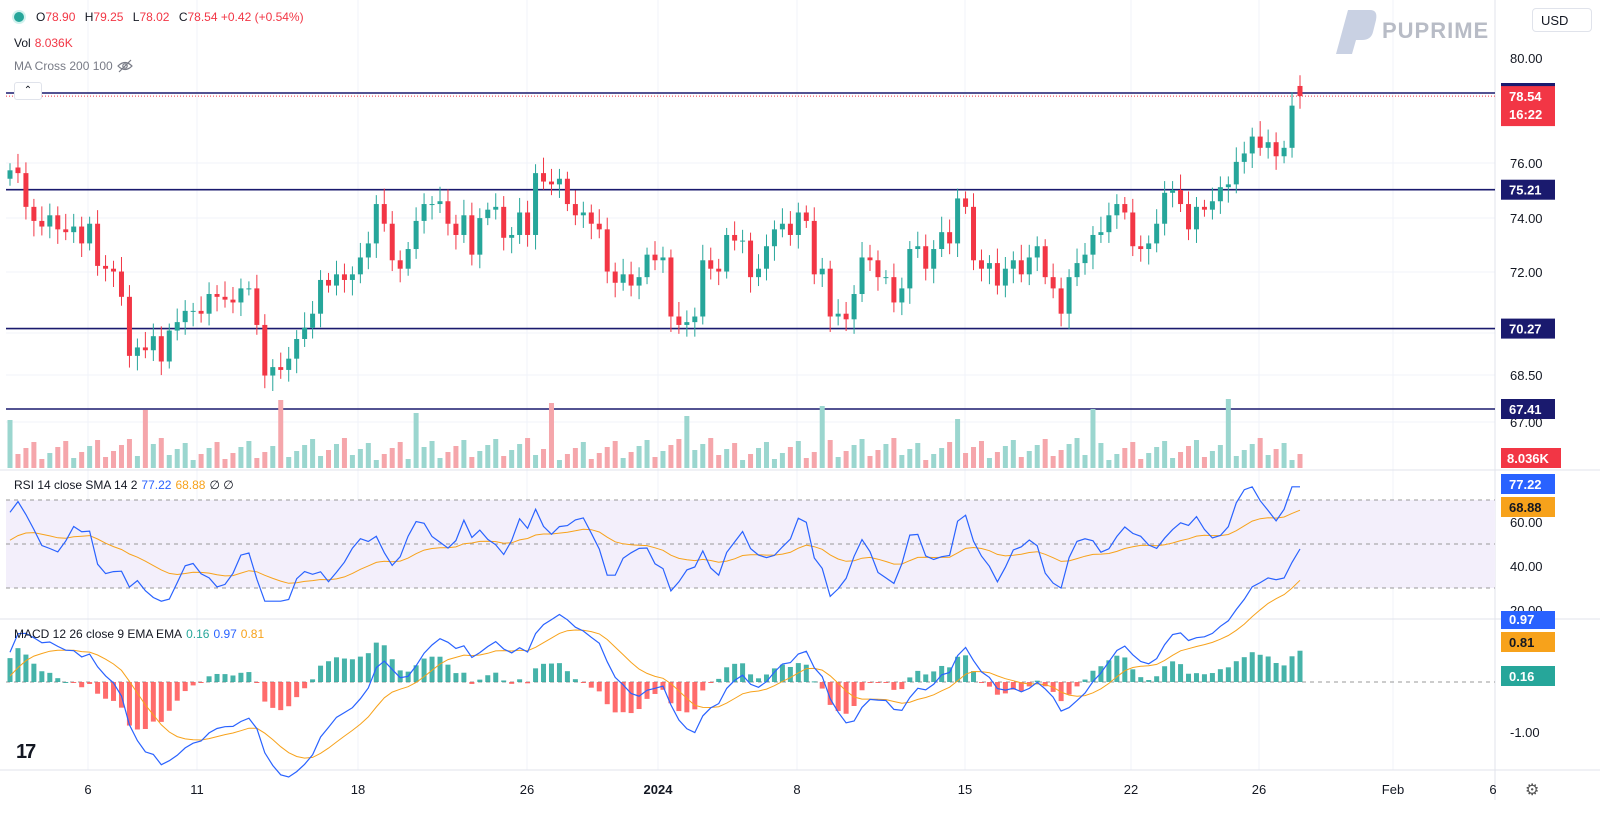 The width and height of the screenshot is (1600, 826). I want to click on macd-label: MACD 12 26 close 9 EMA EMA, so click(98, 634).